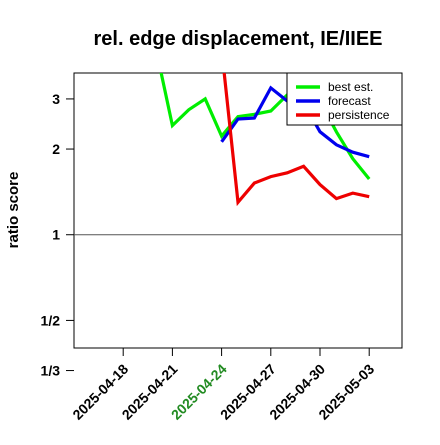 This screenshot has width=440, height=445. I want to click on series-line-persistence, so click(296, 140).